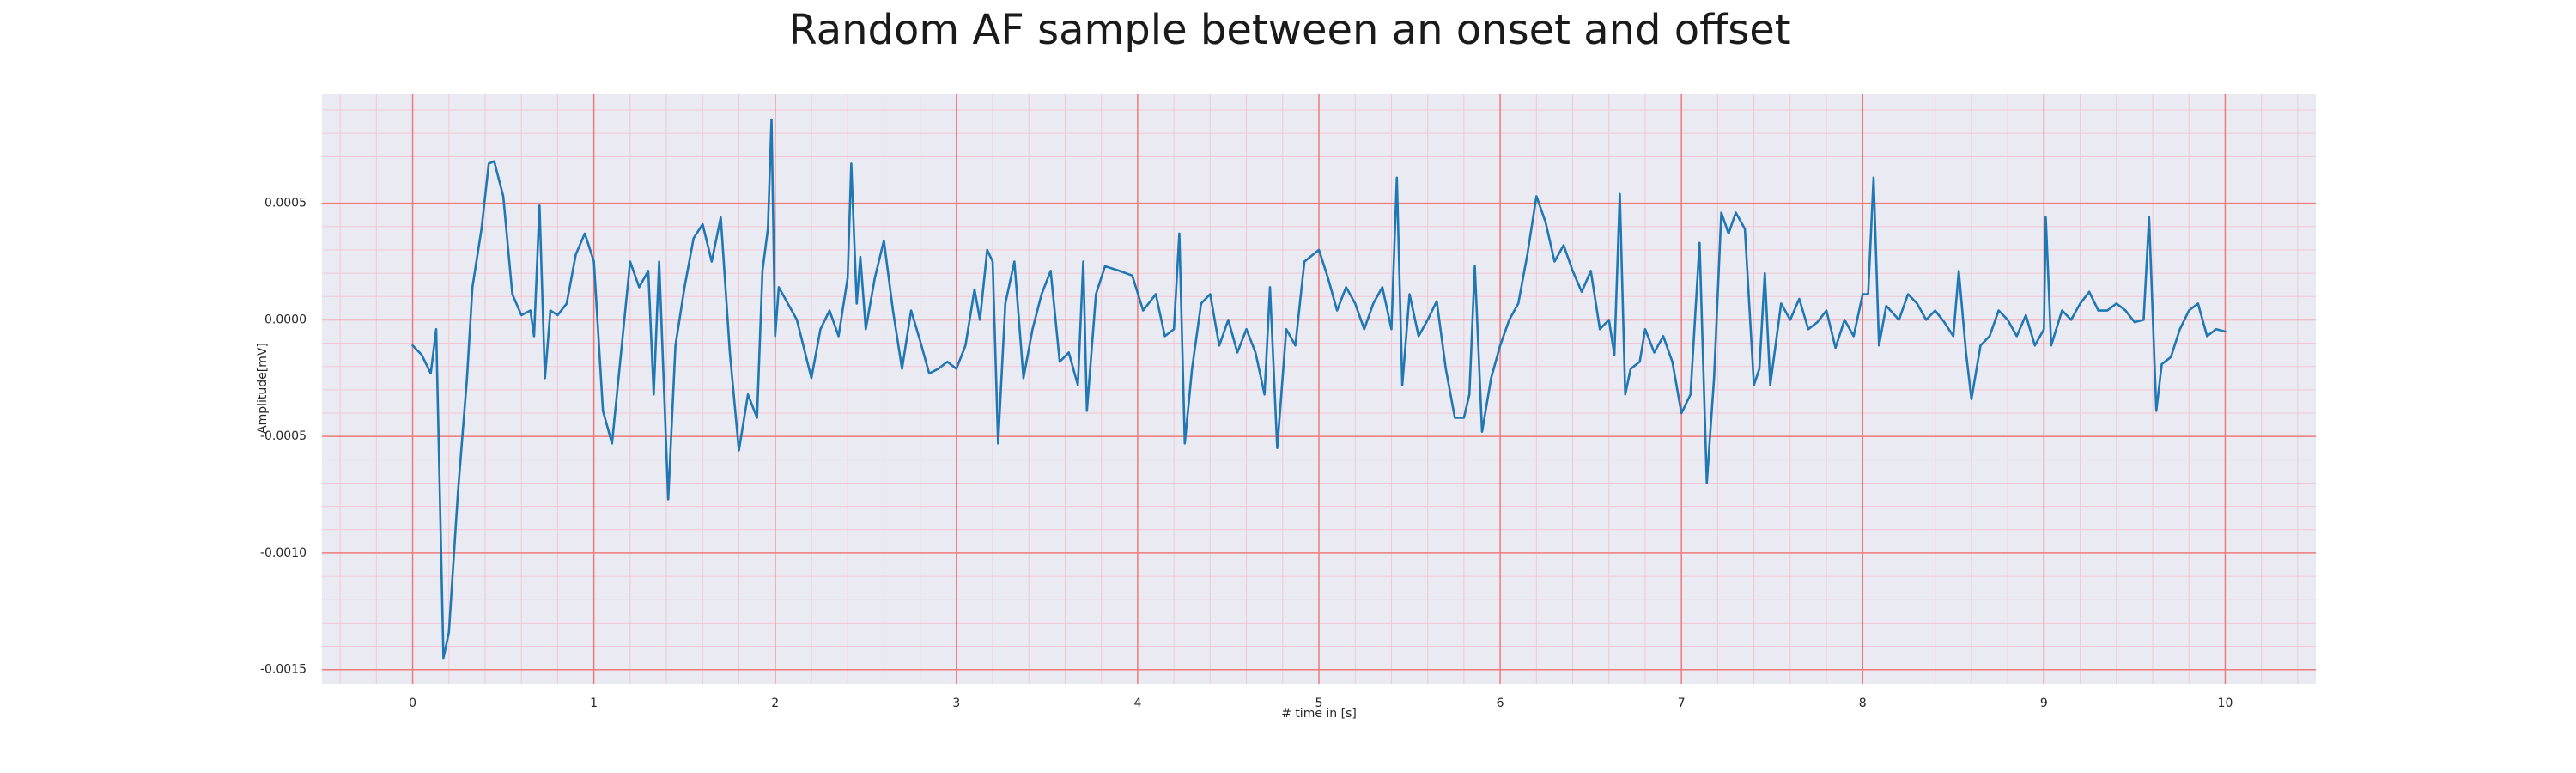  Describe the element at coordinates (775, 703) in the screenshot. I see `x-tick-label: 2` at that location.